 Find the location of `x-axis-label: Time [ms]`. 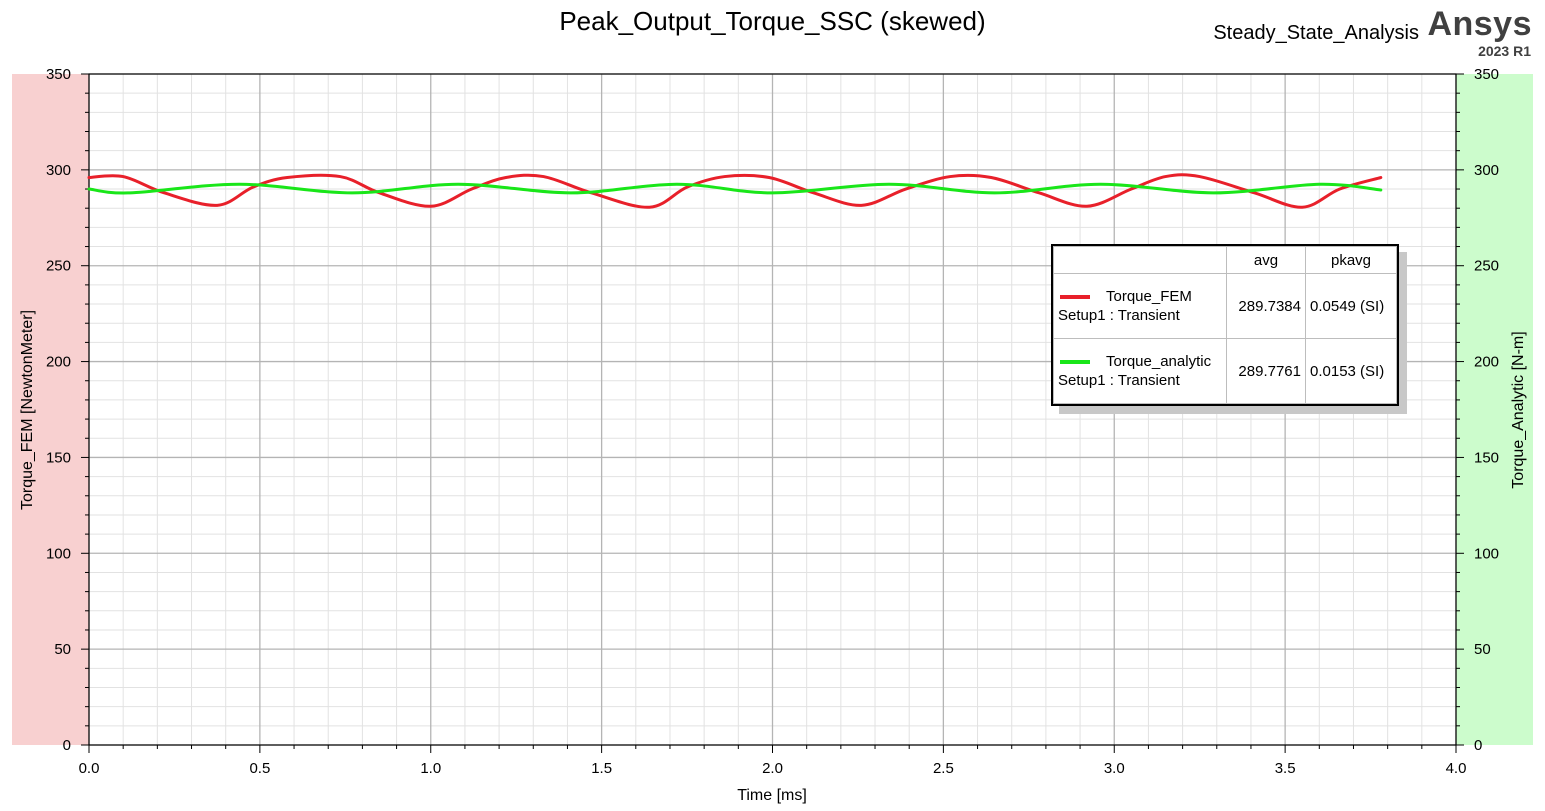

x-axis-label: Time [ms] is located at coordinates (772, 795).